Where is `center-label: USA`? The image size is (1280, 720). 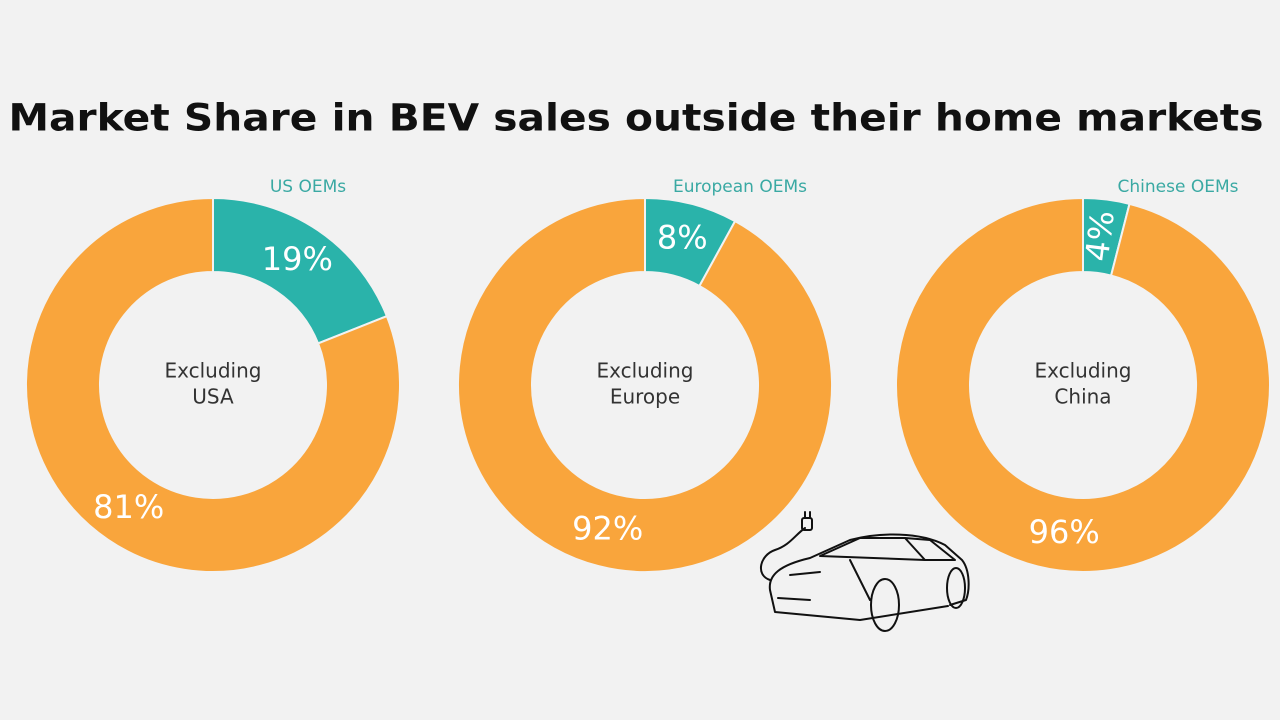
center-label: USA is located at coordinates (213, 397).